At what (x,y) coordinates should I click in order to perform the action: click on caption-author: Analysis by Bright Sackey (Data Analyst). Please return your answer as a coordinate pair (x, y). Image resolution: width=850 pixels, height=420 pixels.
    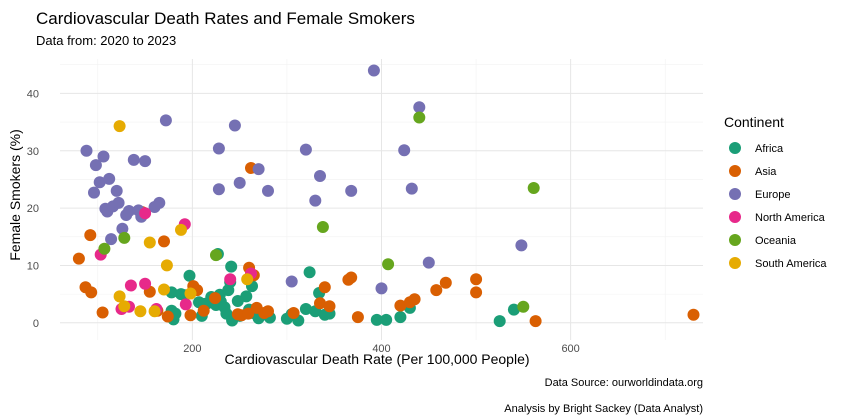
    Looking at the image, I should click on (603, 409).